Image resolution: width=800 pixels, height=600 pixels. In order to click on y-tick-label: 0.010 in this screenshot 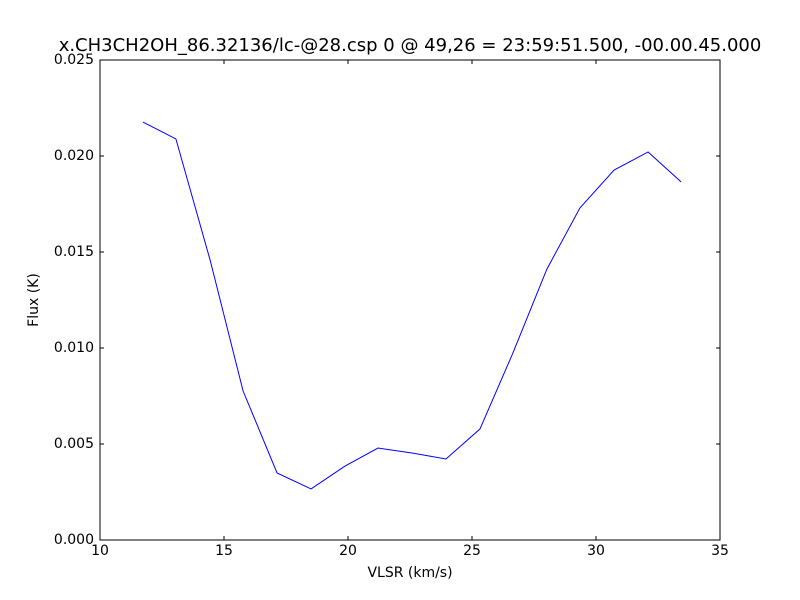, I will do `click(74, 348)`.